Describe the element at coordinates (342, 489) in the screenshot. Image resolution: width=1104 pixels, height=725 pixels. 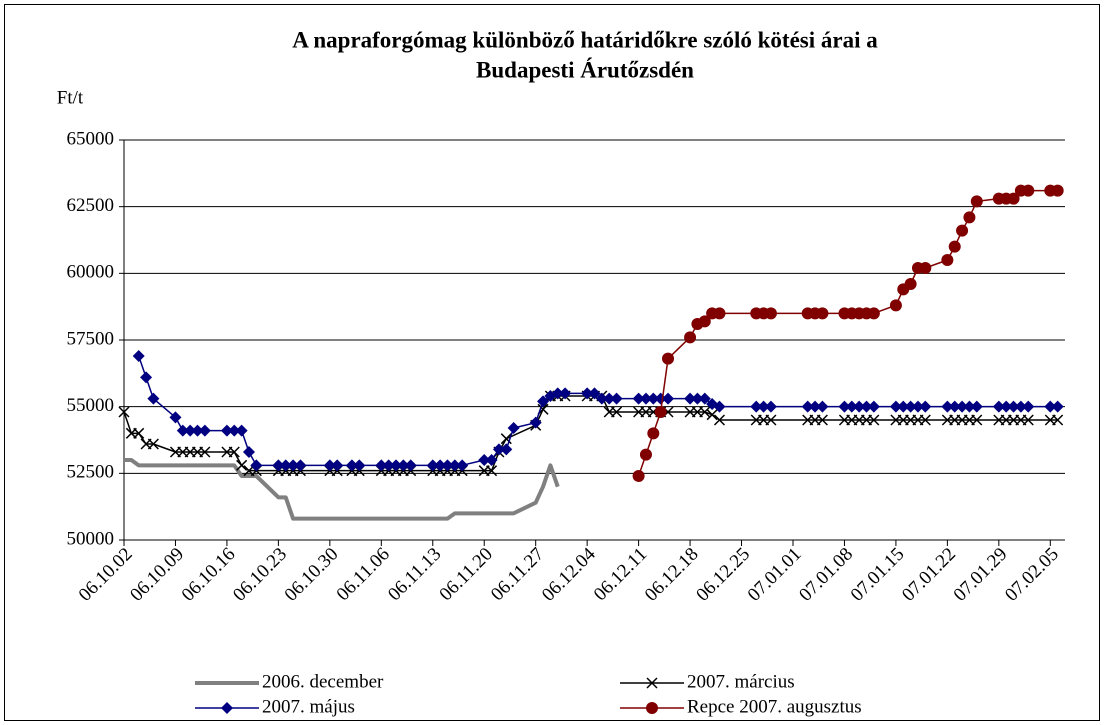
I see `series-line` at that location.